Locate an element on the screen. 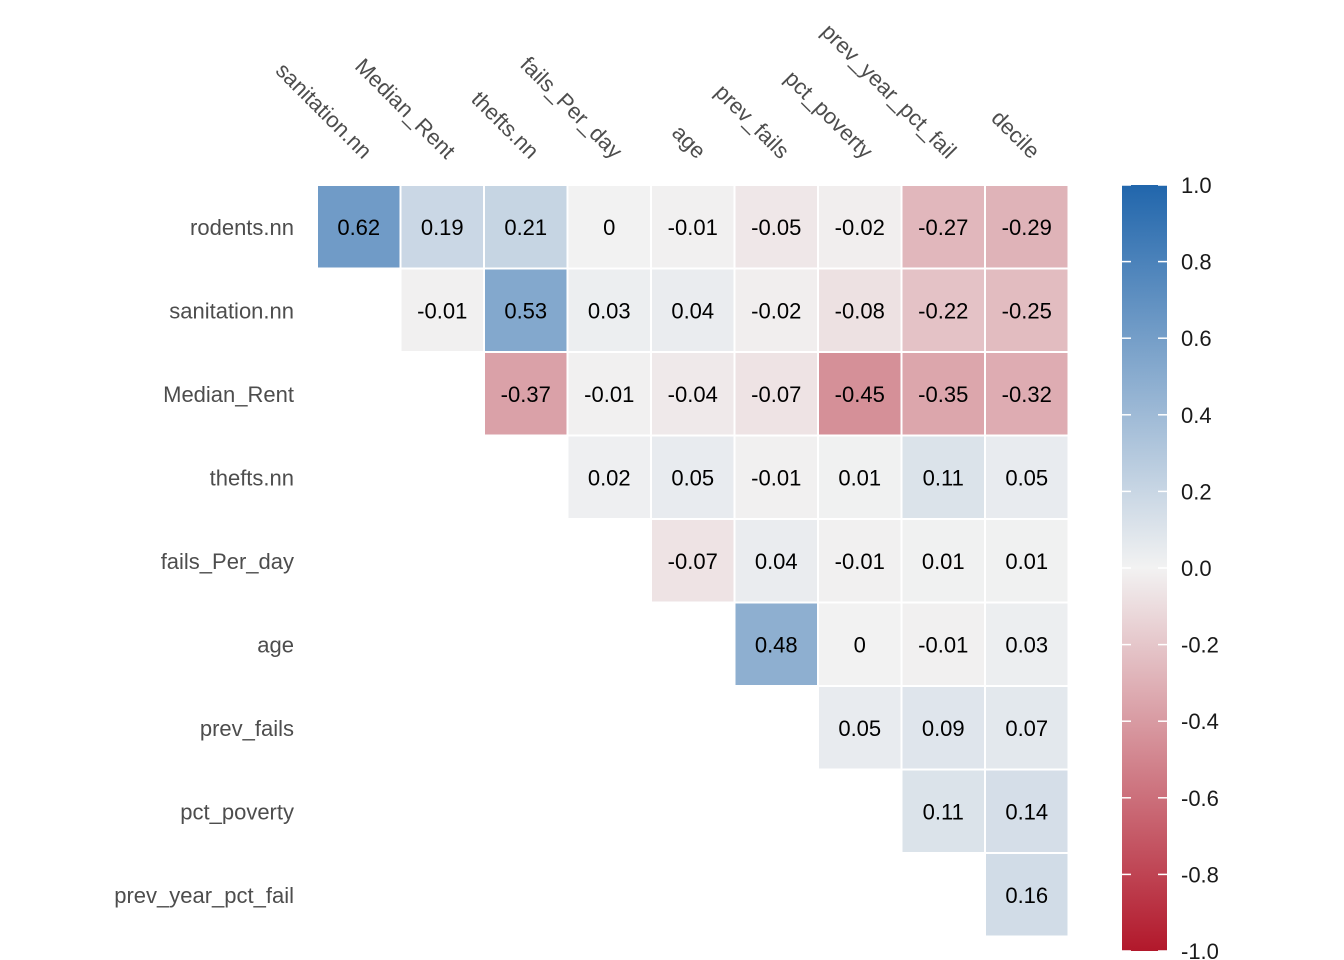  cell-value-label: 0.48 is located at coordinates (776, 644).